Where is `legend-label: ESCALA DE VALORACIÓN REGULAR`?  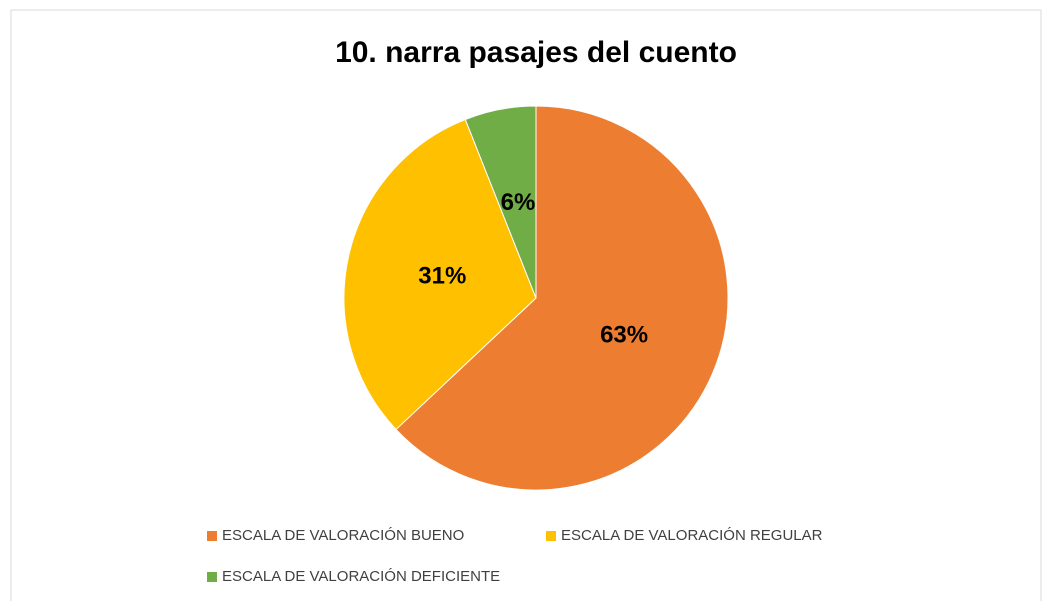
legend-label: ESCALA DE VALORACIÓN REGULAR is located at coordinates (692, 535).